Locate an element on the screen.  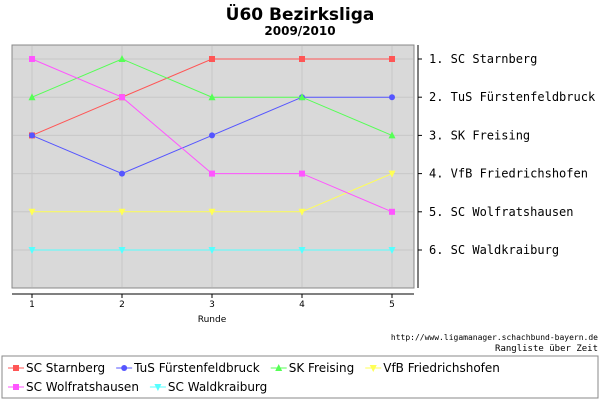
legend-item: TuS Fürstenfeldbruck is located at coordinates (188, 368).